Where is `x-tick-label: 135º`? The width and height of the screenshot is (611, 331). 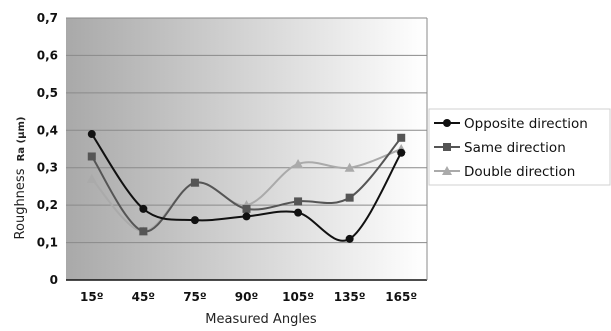 x-tick-label: 135º is located at coordinates (350, 297).